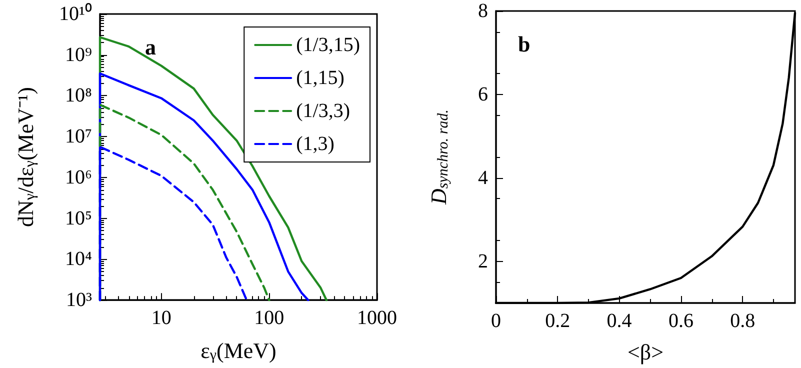 Image resolution: width=801 pixels, height=368 pixels. Describe the element at coordinates (524, 44) in the screenshot. I see `annotation: b` at that location.